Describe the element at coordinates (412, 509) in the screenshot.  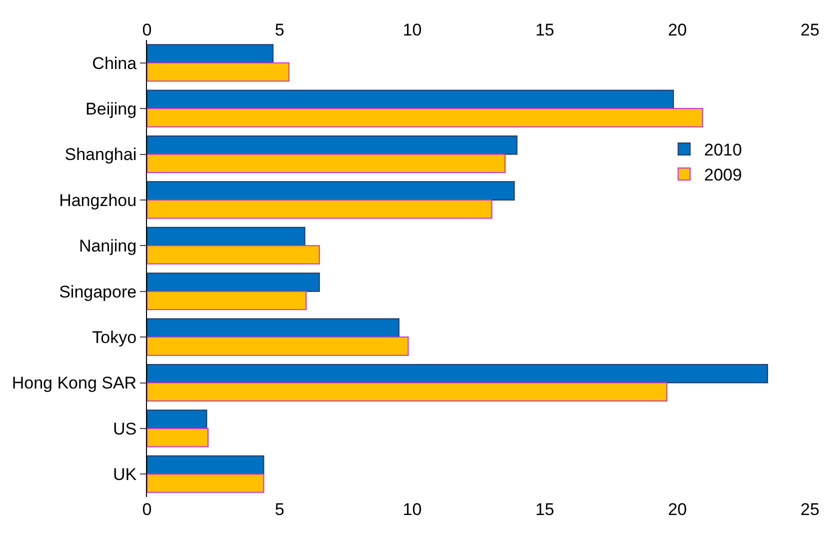
I see `x2-tick-label: 10` at that location.